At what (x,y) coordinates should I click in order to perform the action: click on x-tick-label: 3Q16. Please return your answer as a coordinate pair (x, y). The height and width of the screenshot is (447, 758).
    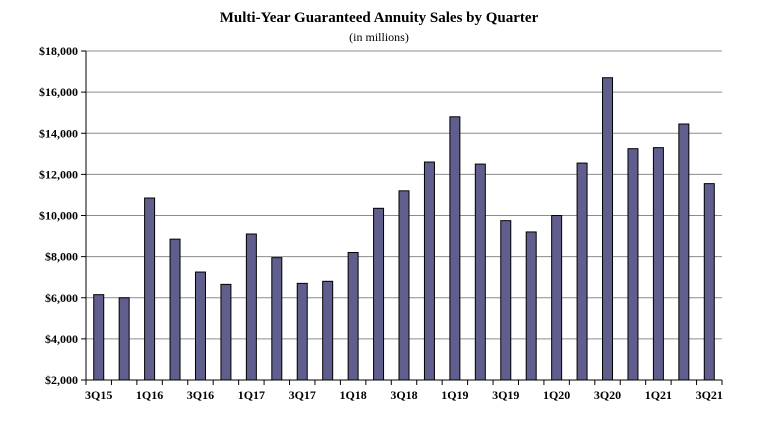
    Looking at the image, I should click on (200, 395).